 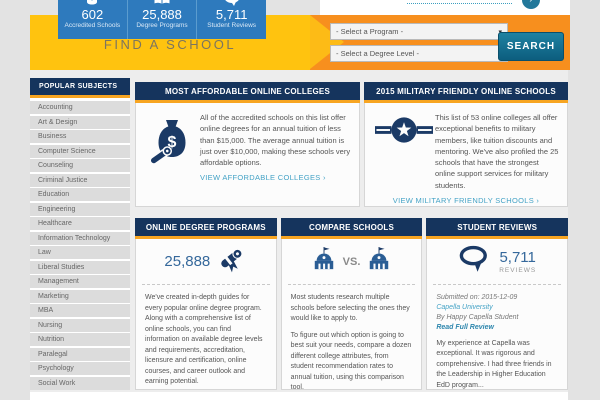 What do you see at coordinates (206, 228) in the screenshot?
I see `panel-title: ONLINE DEGREE PROGRAMS` at bounding box center [206, 228].